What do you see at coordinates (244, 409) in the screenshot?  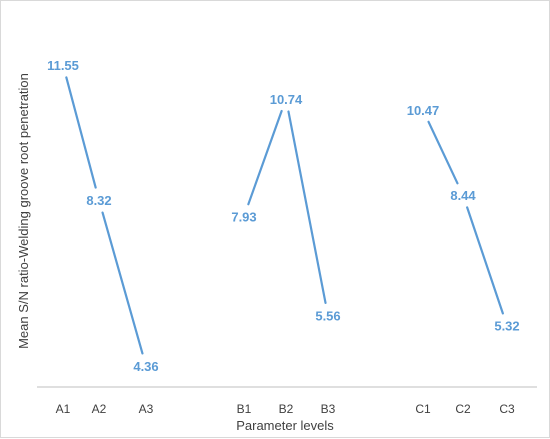 I see `x-tick-label: B1` at bounding box center [244, 409].